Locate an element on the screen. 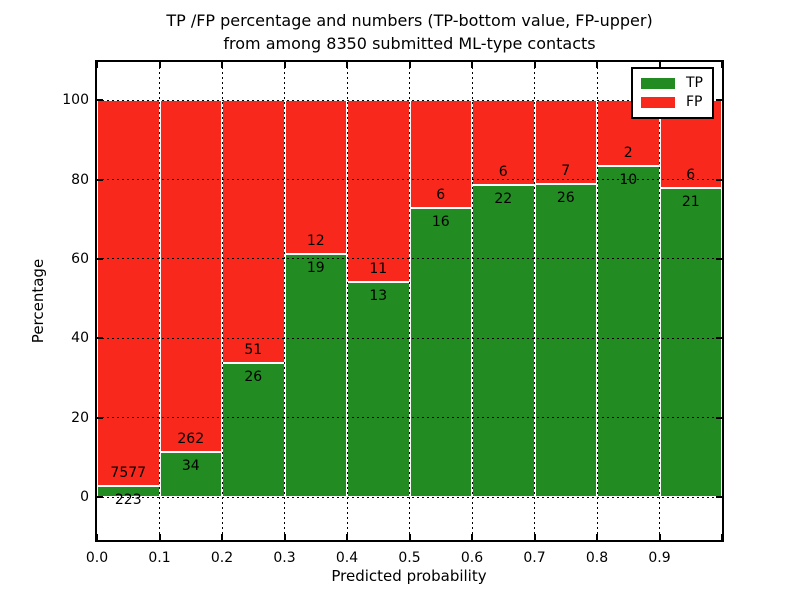 The height and width of the screenshot is (600, 800). bar-label-tp: 13 is located at coordinates (378, 296).